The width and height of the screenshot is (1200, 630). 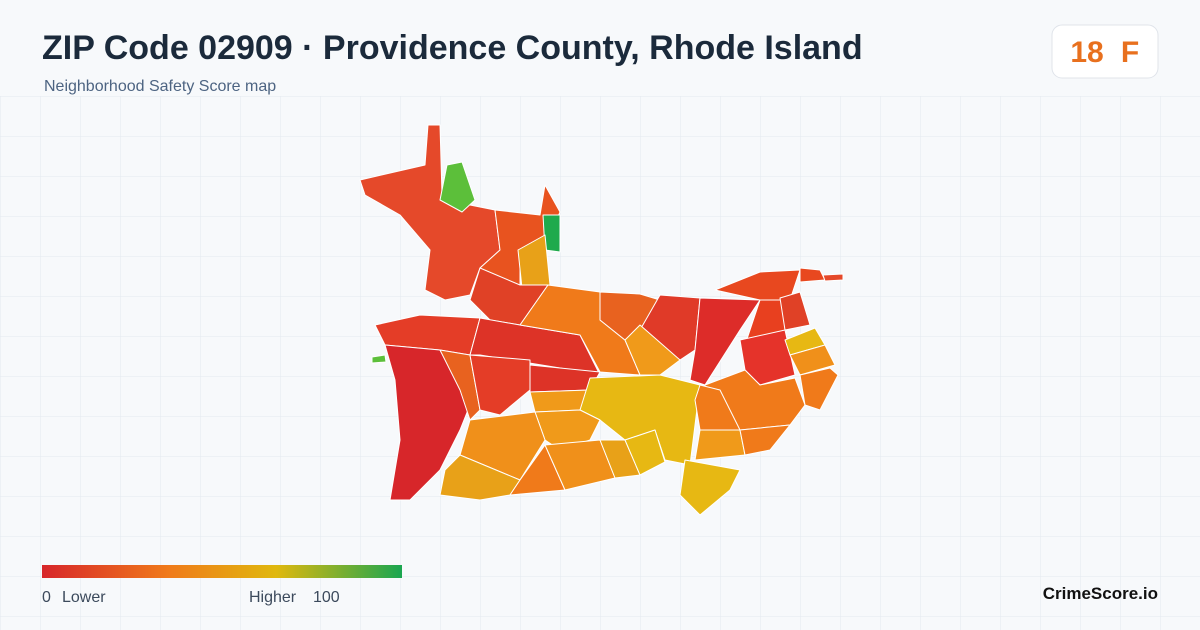 I want to click on legend-min: 0, so click(x=46, y=597).